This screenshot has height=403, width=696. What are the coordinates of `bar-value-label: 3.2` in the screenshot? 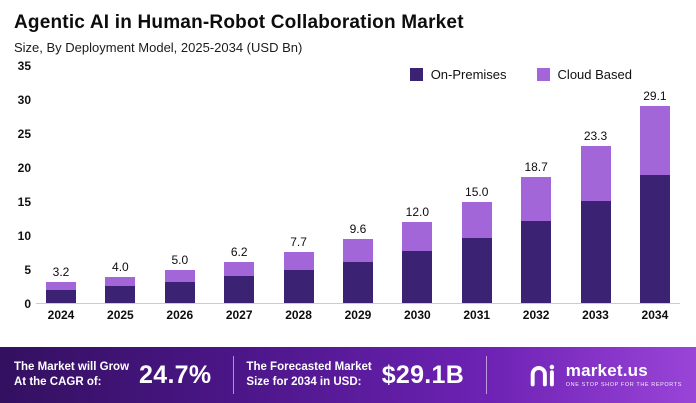 It's located at (61, 272).